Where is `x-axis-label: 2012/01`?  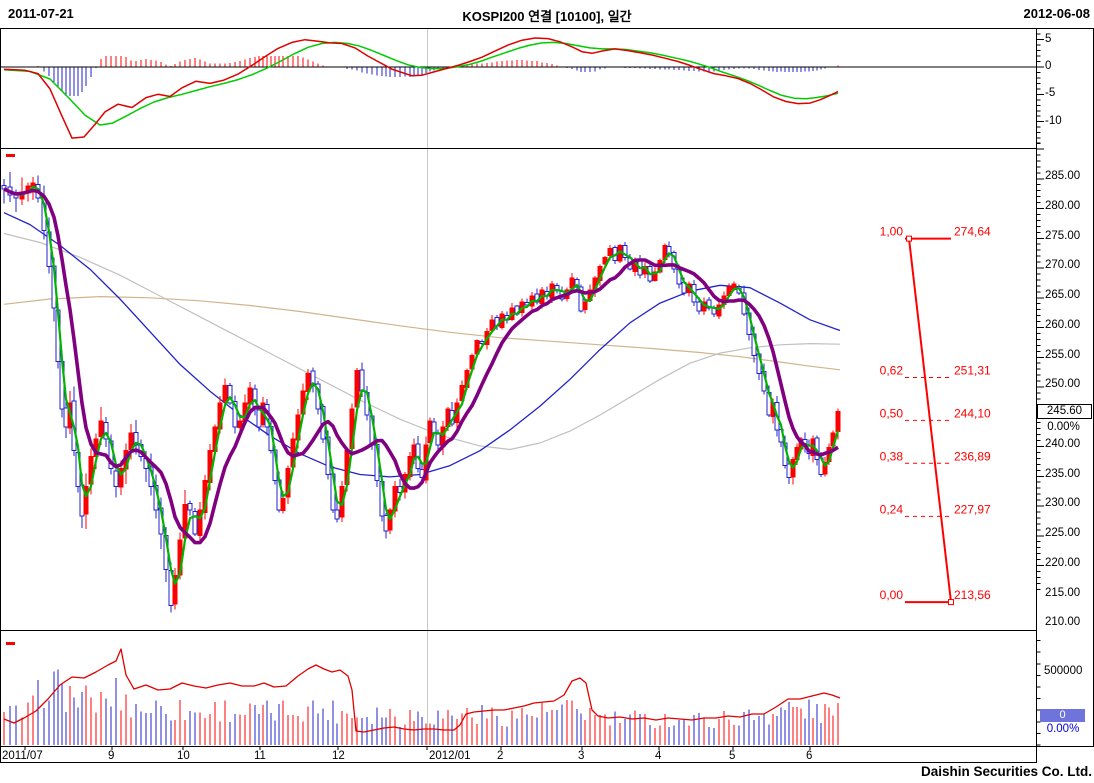 x-axis-label: 2012/01 is located at coordinates (450, 756).